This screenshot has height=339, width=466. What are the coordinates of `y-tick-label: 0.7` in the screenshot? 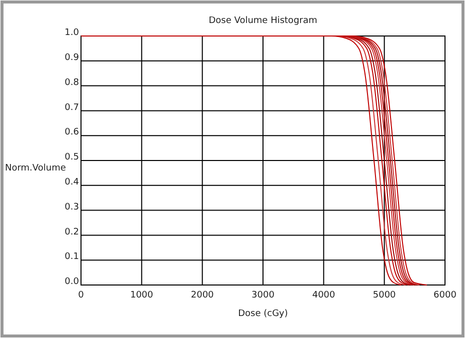 It's located at (71, 107).